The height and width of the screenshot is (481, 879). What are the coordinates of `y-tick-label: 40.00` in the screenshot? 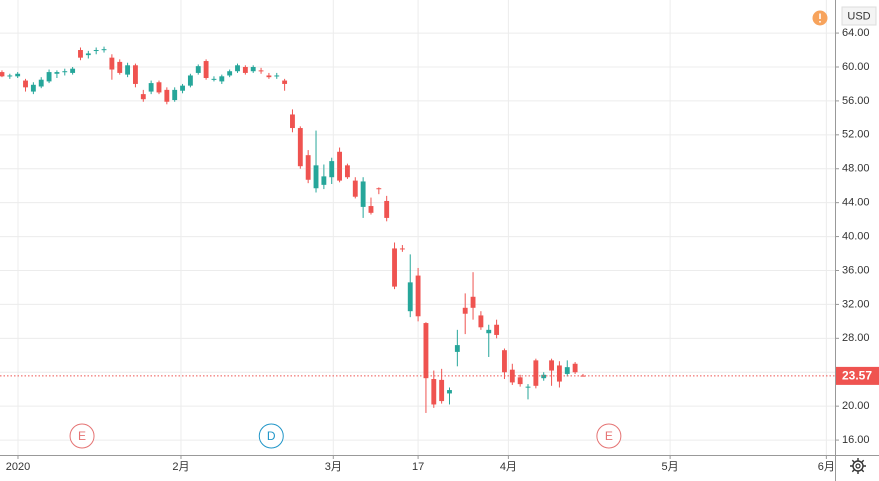 It's located at (856, 236).